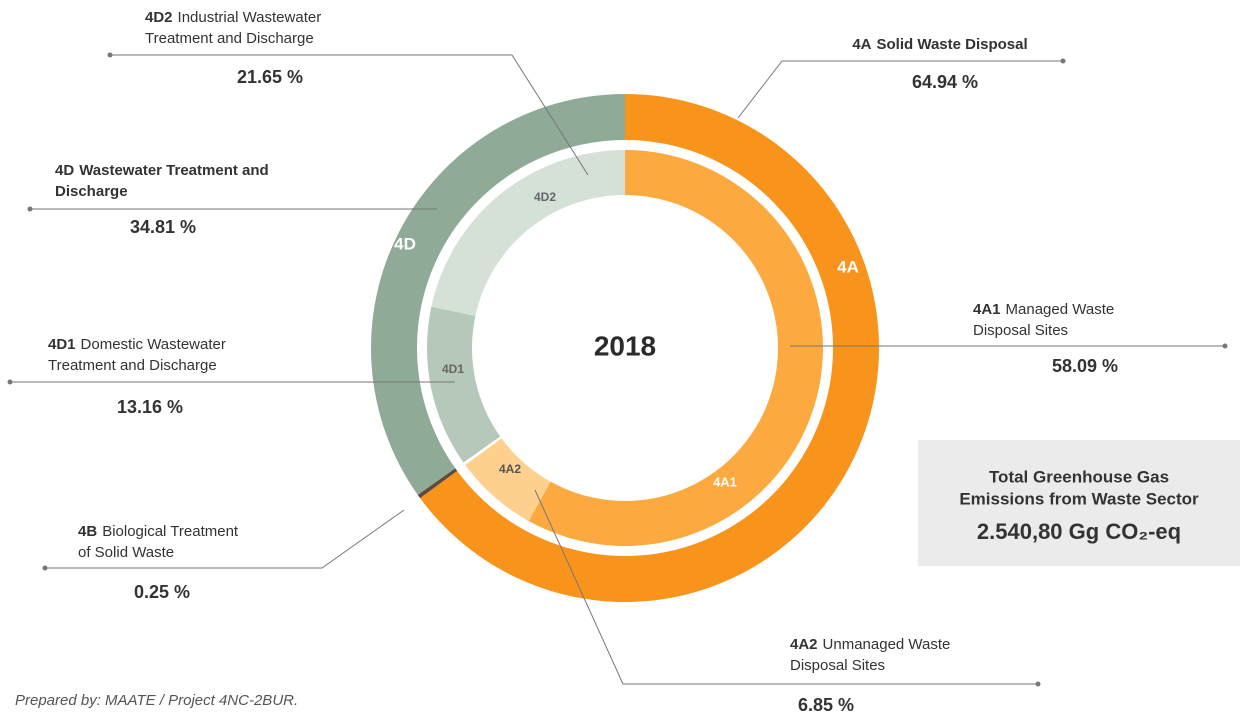 The height and width of the screenshot is (717, 1240). Describe the element at coordinates (952, 44) in the screenshot. I see `callout-name: Solid Waste Disposal` at that location.